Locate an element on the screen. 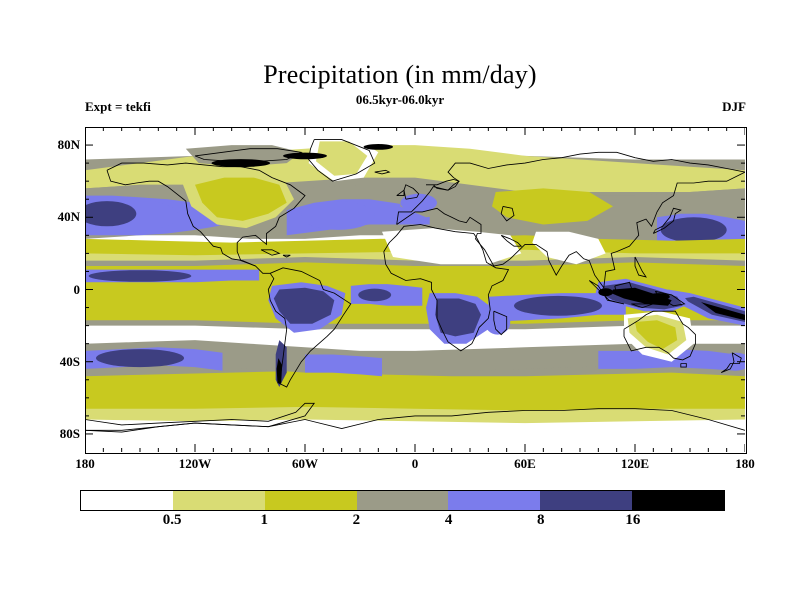  zone-arctic-white is located at coordinates (415, 140).